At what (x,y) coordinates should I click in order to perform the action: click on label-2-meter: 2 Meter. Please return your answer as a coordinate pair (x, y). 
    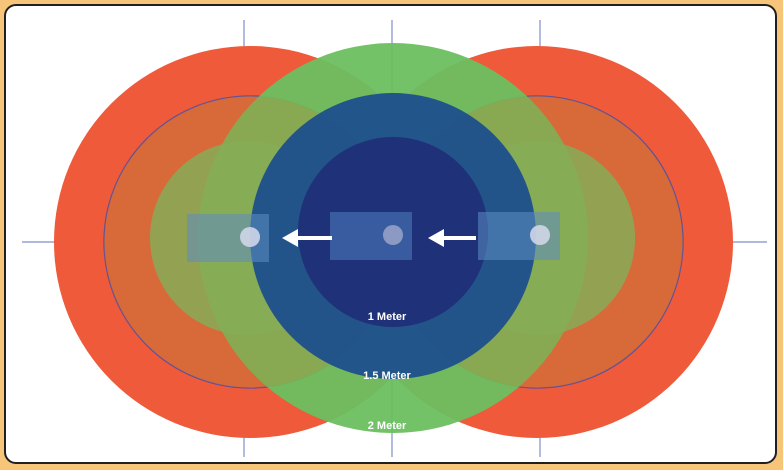
    Looking at the image, I should click on (387, 426).